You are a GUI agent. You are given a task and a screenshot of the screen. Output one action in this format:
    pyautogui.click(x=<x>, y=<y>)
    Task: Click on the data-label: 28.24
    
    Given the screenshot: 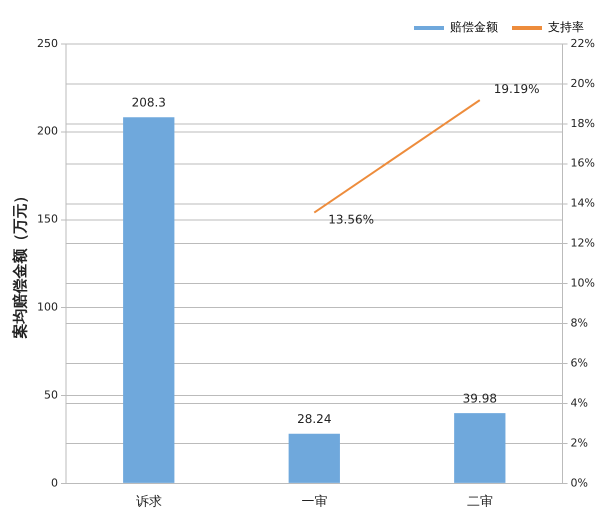 What is the action you would take?
    pyautogui.click(x=314, y=419)
    